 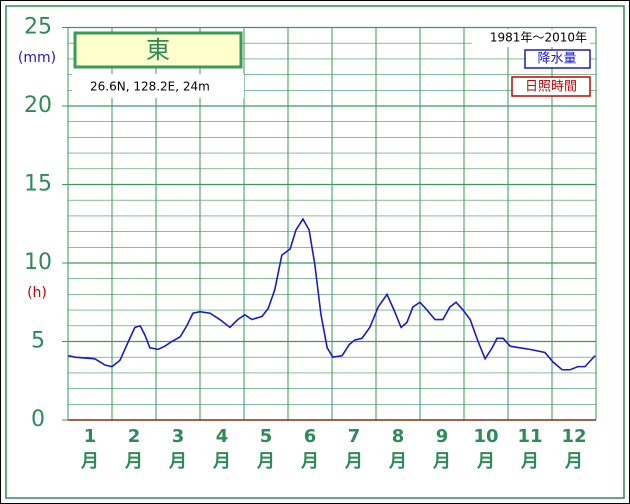 I want to click on location-bg, so click(x=158, y=86).